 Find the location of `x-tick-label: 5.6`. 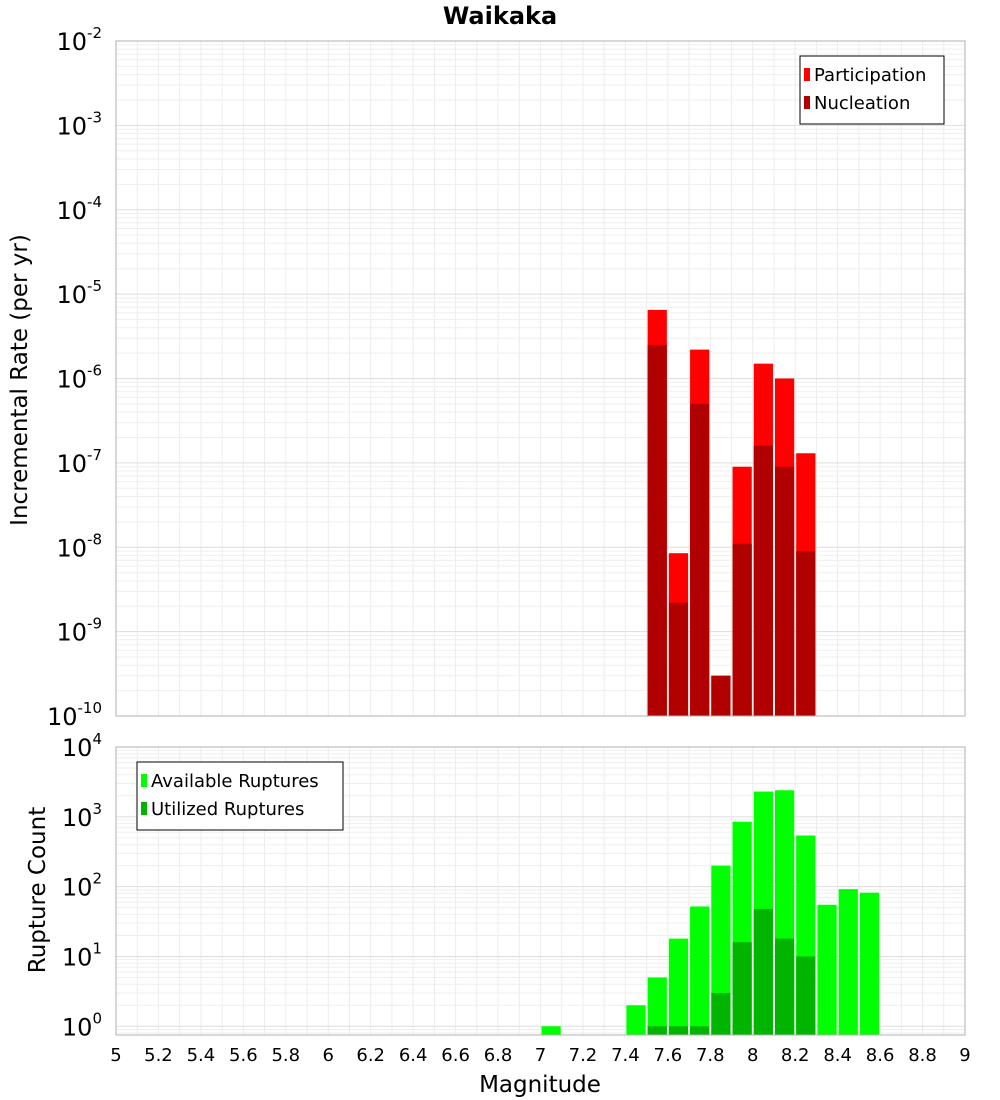

x-tick-label: 5.6 is located at coordinates (243, 1055).